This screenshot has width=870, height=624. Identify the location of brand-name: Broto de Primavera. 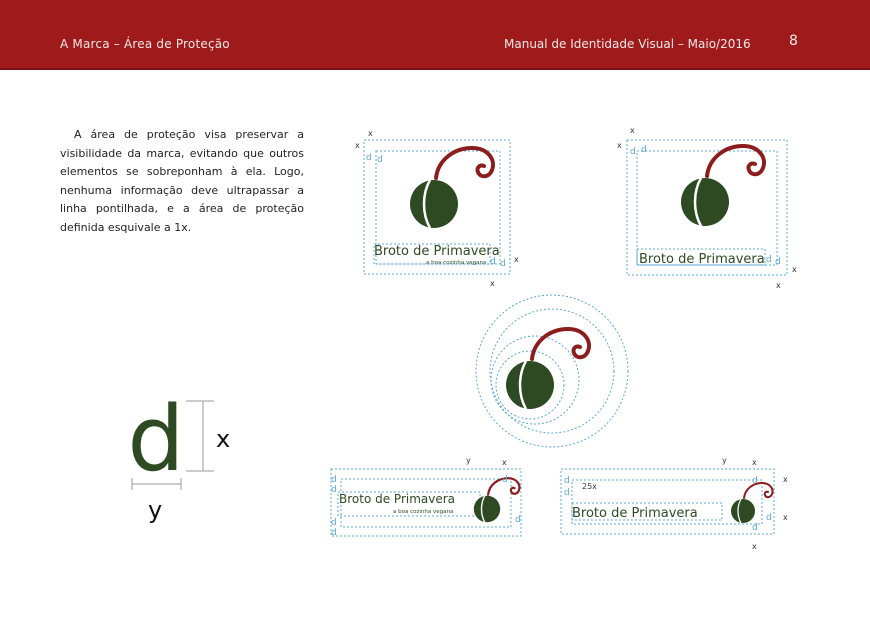
(437, 251).